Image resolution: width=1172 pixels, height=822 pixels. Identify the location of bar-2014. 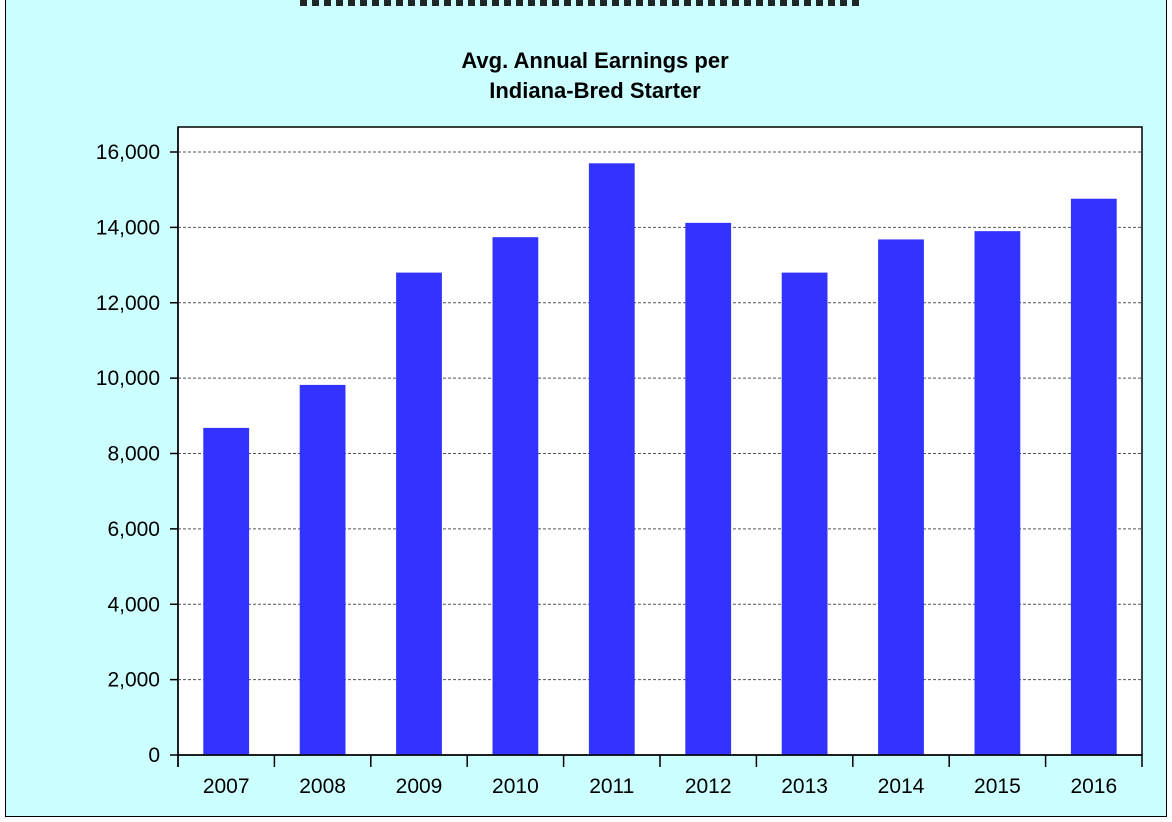
(901, 497).